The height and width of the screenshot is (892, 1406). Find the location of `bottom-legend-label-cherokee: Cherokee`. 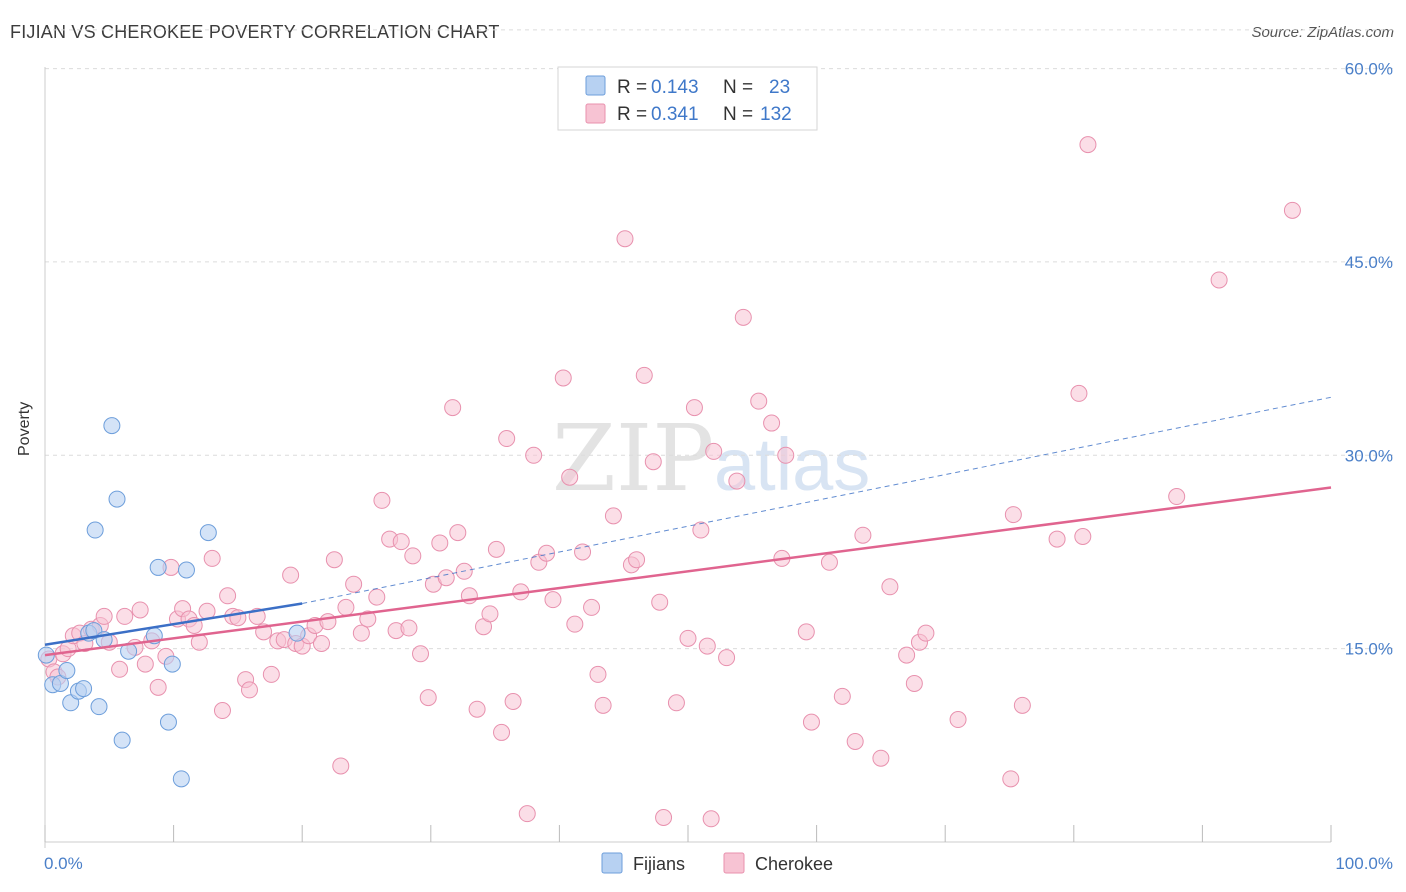

bottom-legend-label-cherokee: Cherokee is located at coordinates (794, 864).